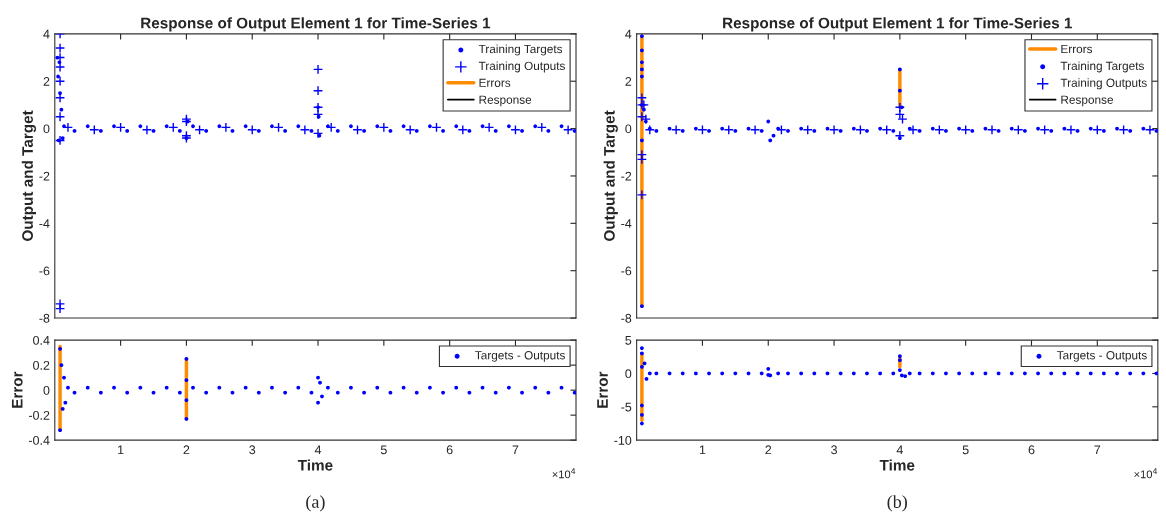 This screenshot has height=513, width=1166. What do you see at coordinates (897, 503) in the screenshot?
I see `text: (b)` at bounding box center [897, 503].